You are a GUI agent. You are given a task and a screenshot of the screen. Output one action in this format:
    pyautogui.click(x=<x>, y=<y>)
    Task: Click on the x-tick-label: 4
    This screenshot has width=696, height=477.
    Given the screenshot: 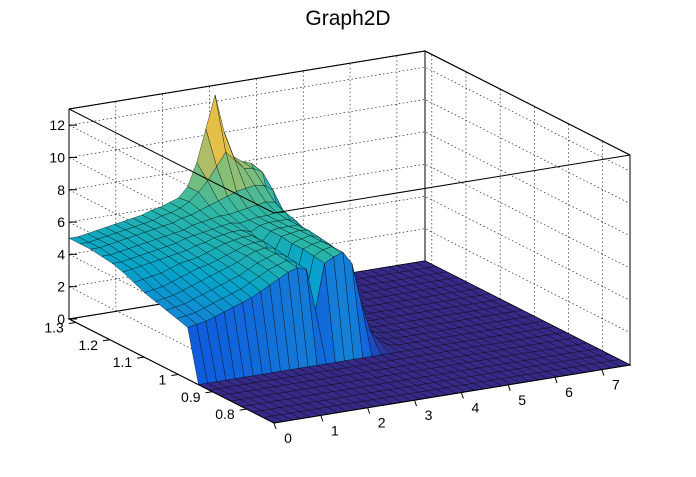 What is the action you would take?
    pyautogui.click(x=475, y=407)
    